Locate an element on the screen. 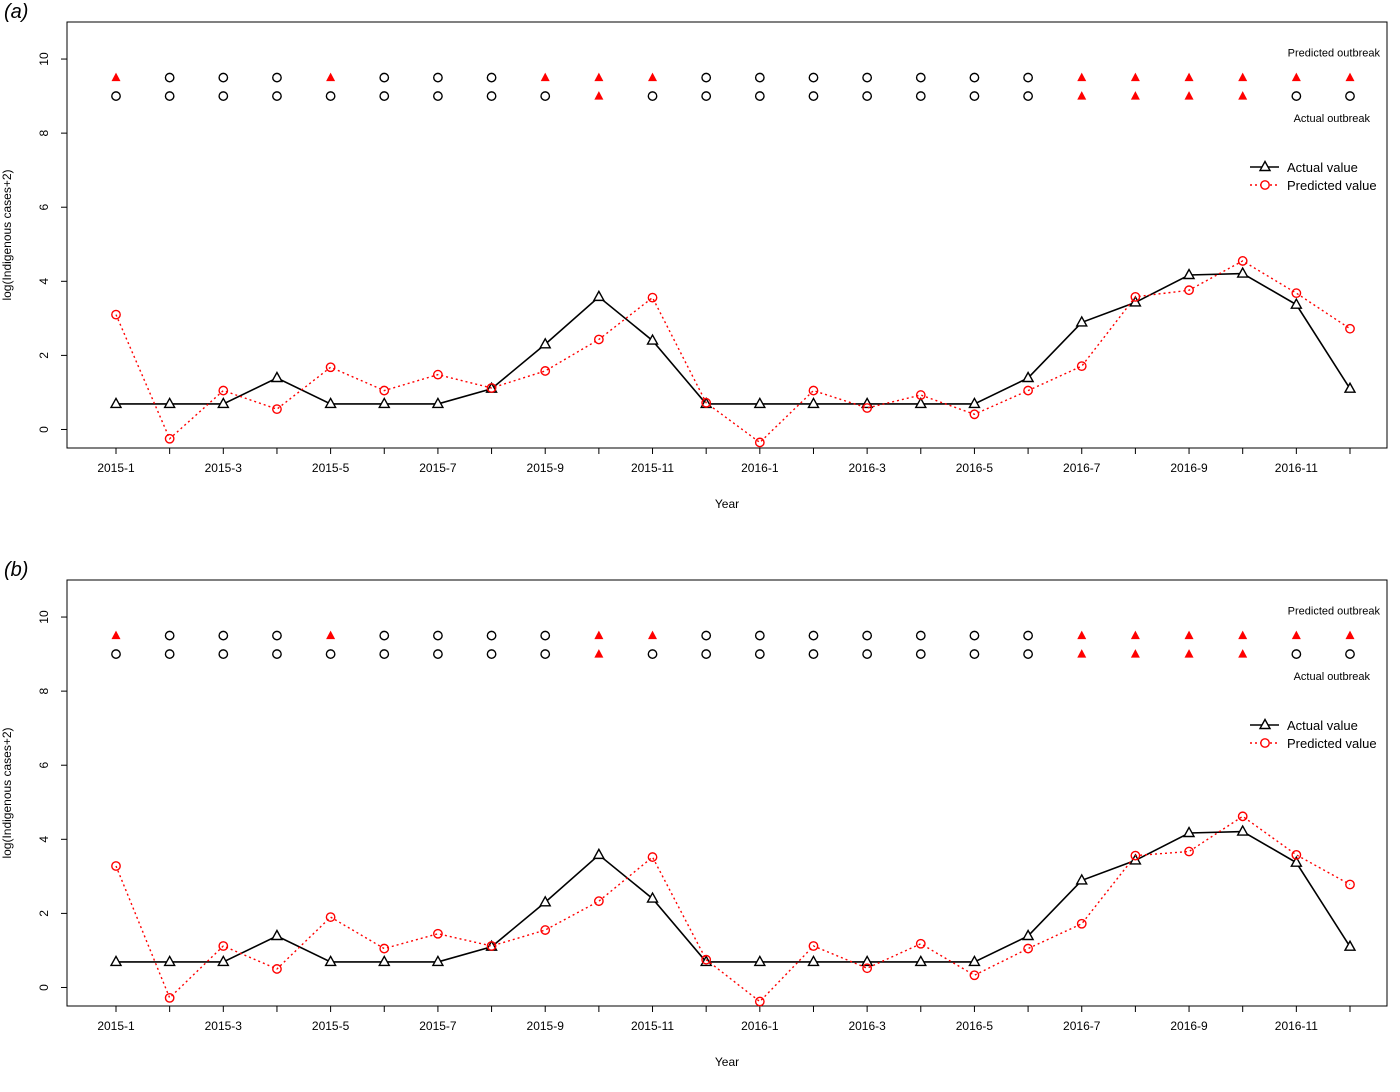 This screenshot has height=1092, width=1400. chart-a-series-line-actual is located at coordinates (733, 338).